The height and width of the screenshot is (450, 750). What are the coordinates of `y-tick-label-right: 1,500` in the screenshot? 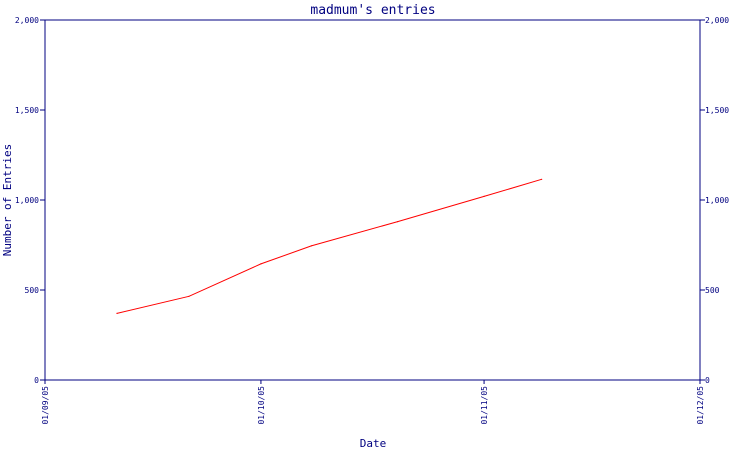 It's located at (717, 110).